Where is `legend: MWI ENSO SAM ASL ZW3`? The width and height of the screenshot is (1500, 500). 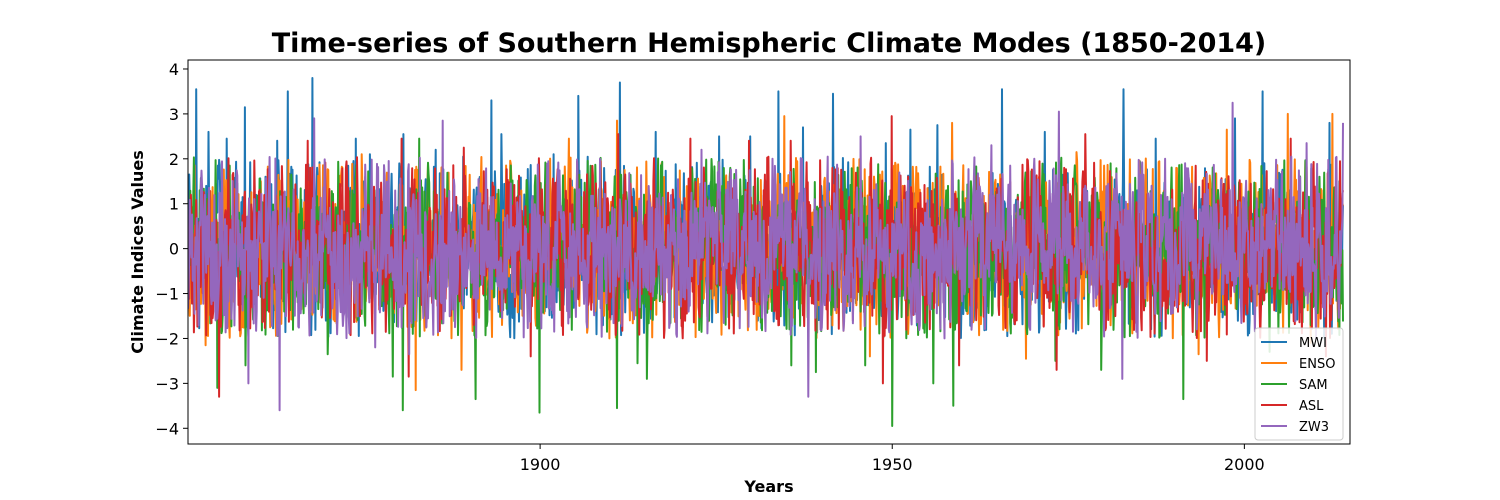 legend: MWI ENSO SAM ASL ZW3 is located at coordinates (1299, 384).